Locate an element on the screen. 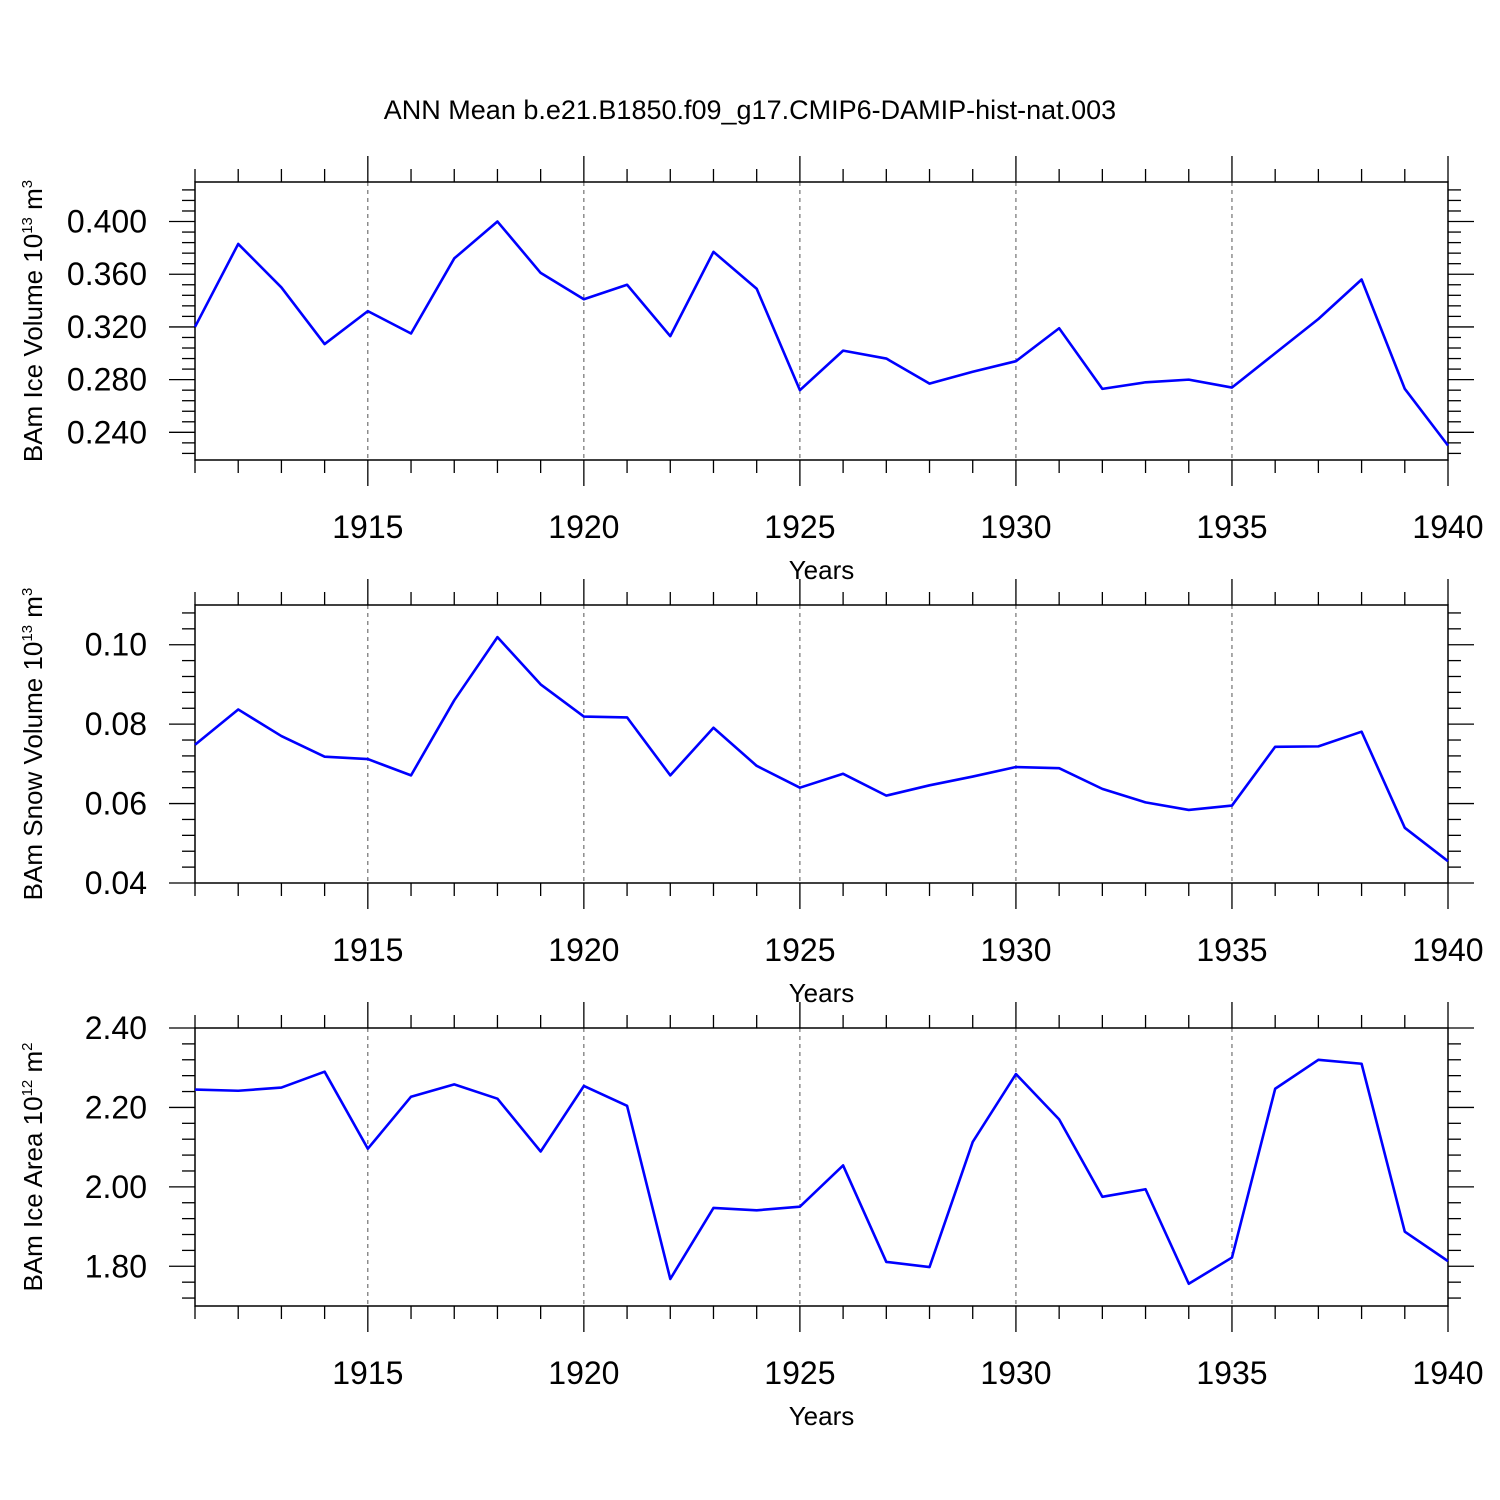 This screenshot has height=1500, width=1500. y-axis-label: BAm Ice Area 1012 m2 is located at coordinates (33, 1166).